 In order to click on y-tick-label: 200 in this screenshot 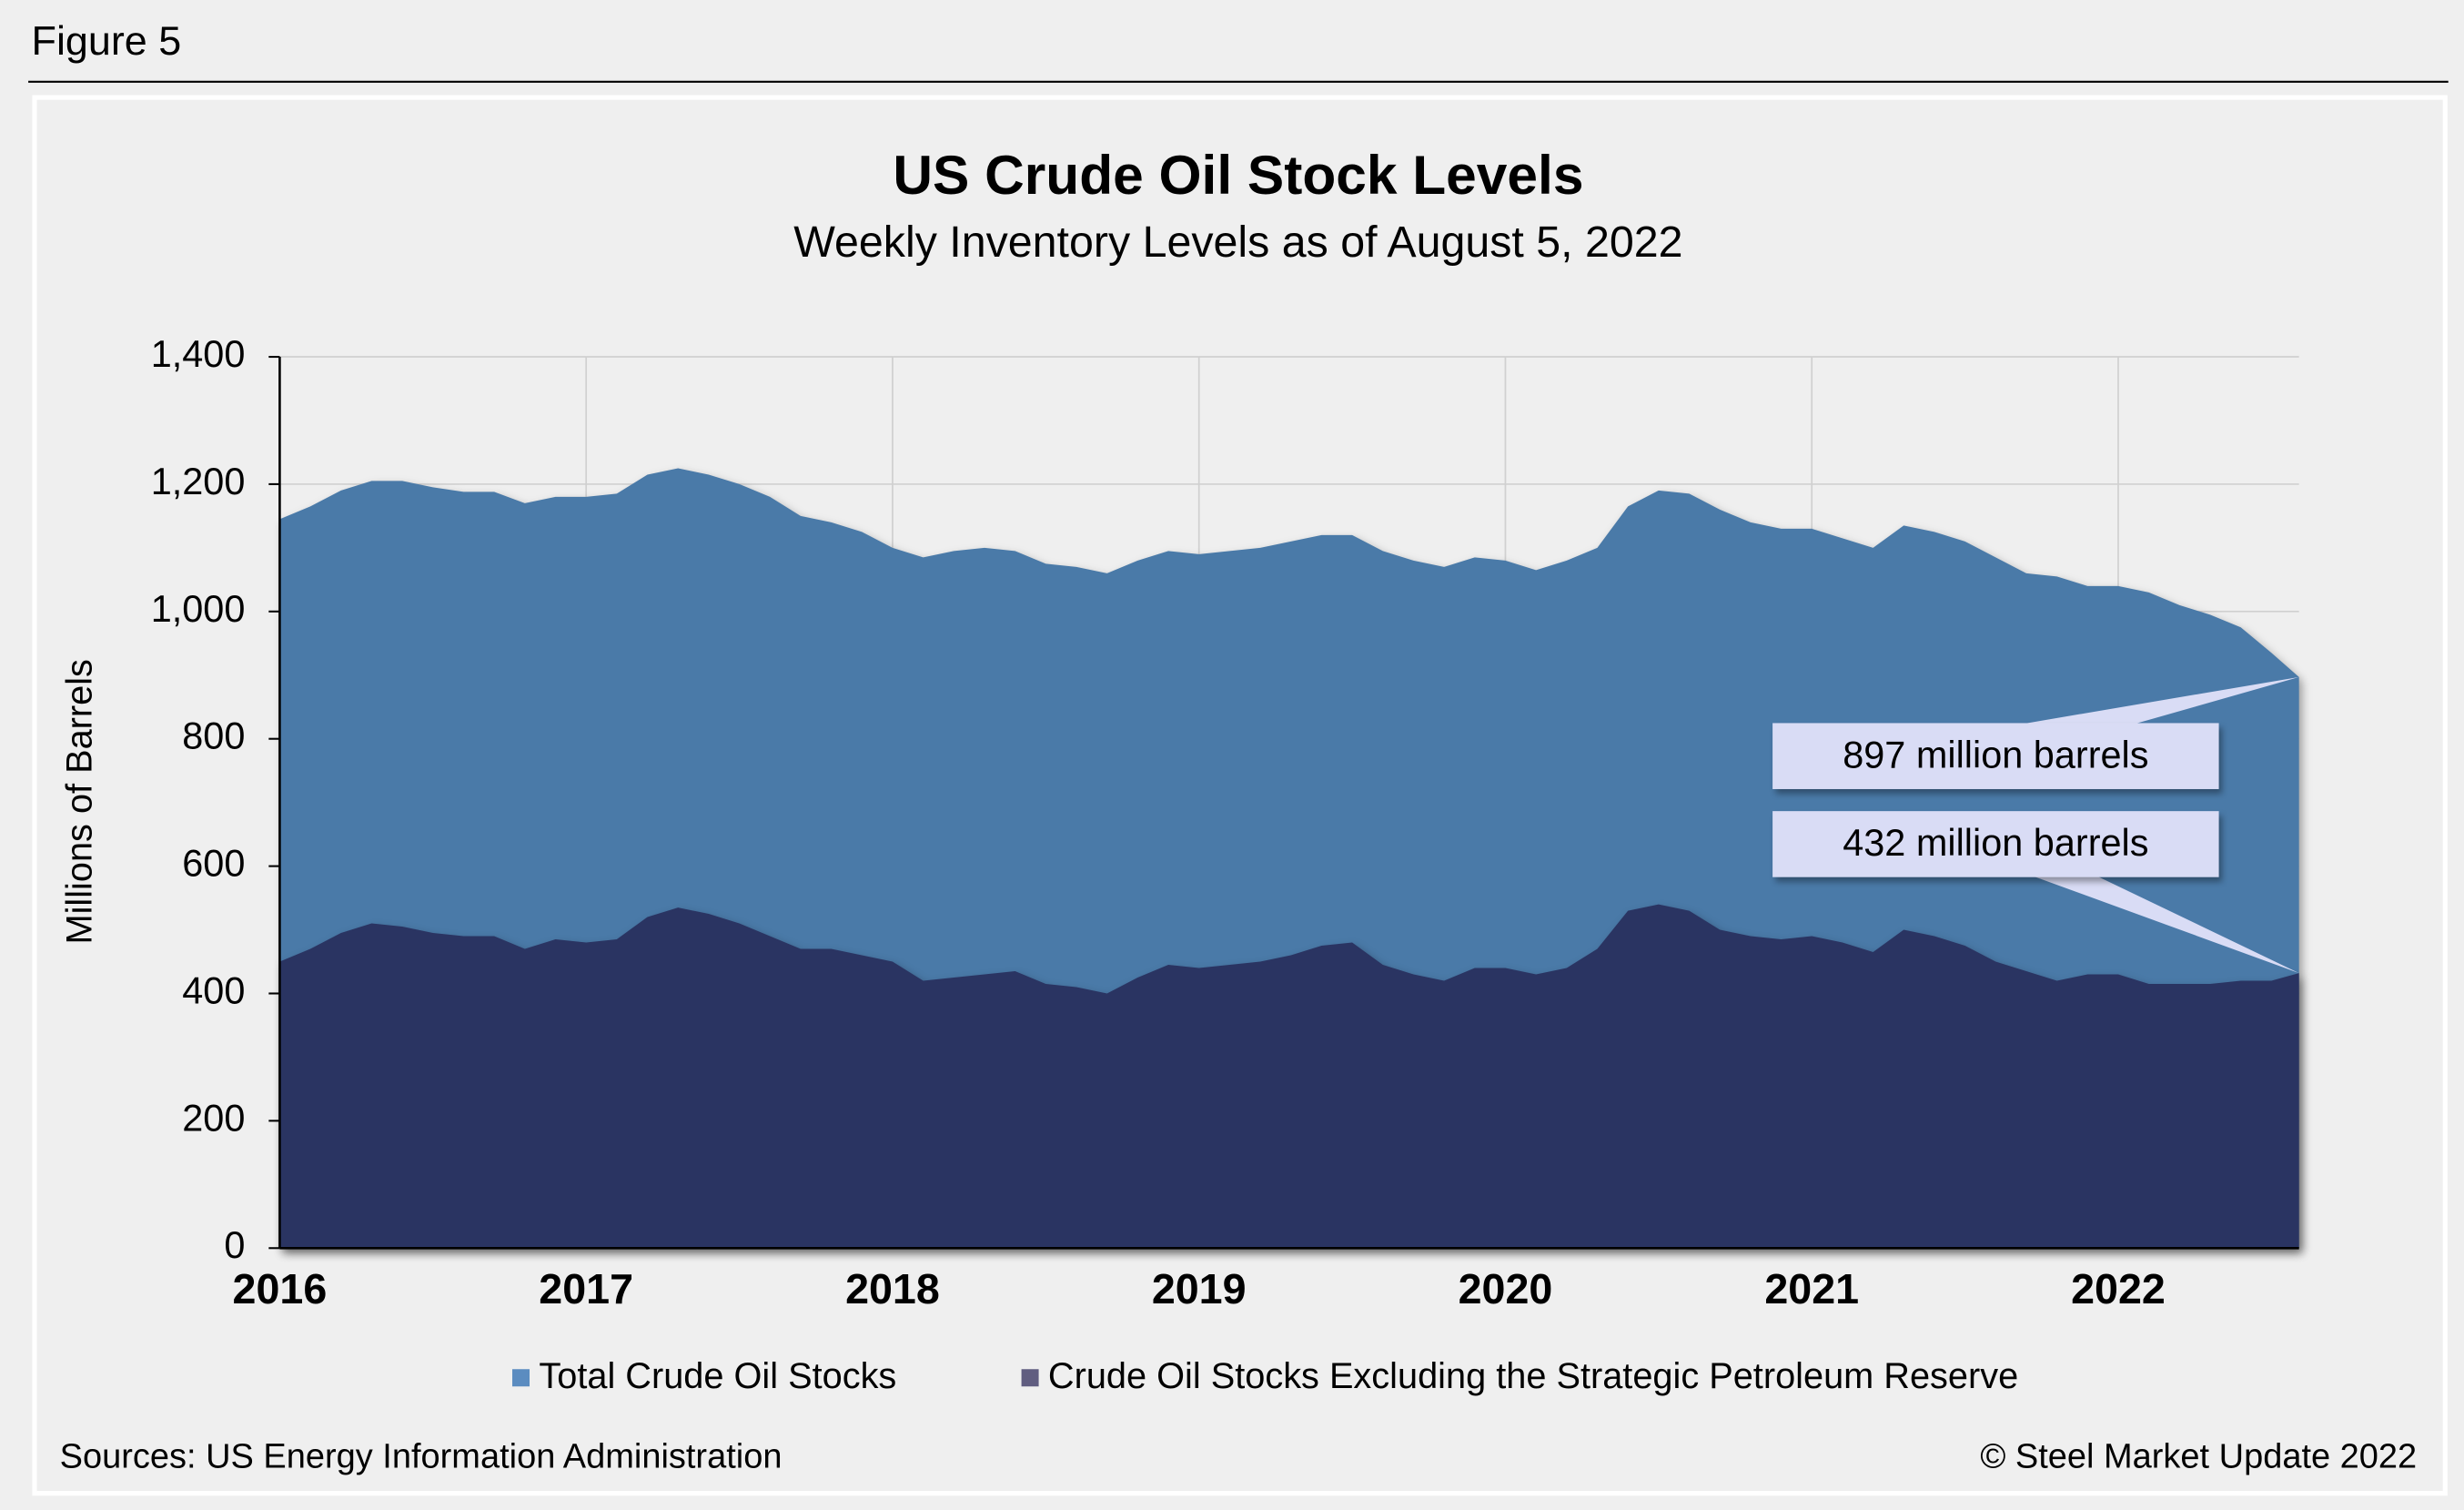, I will do `click(213, 1118)`.